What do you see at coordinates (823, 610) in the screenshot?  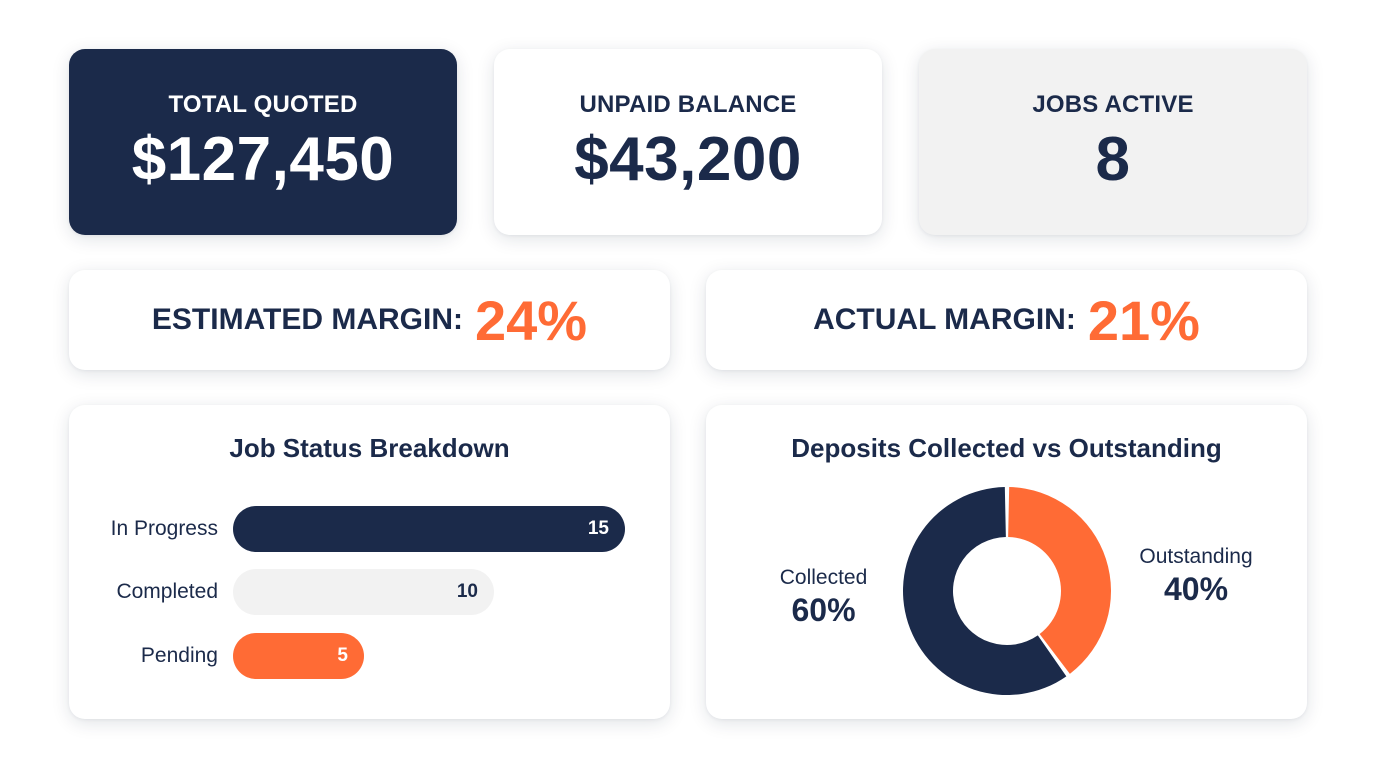 I see `legend-collected-value: 60%` at bounding box center [823, 610].